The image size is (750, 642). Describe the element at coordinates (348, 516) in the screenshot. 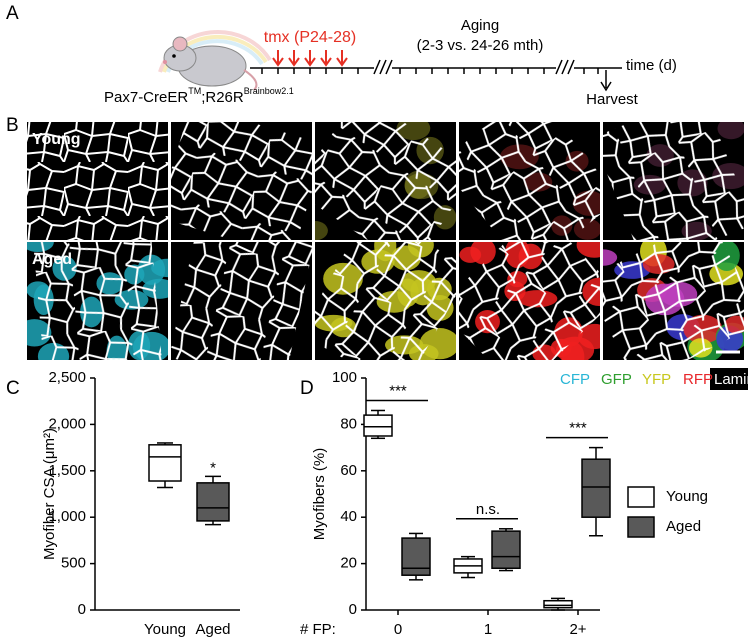

I see `y-tick-label: 40` at that location.